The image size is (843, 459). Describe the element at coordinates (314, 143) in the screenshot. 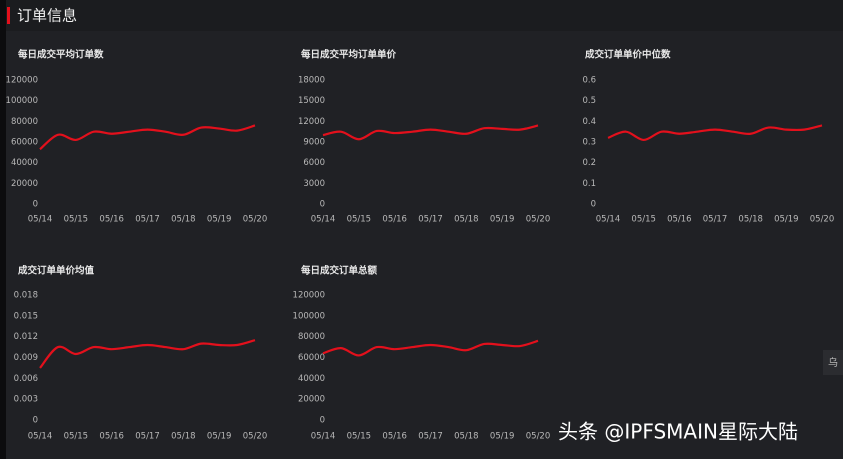

I see `y-tick-label: 9000` at that location.